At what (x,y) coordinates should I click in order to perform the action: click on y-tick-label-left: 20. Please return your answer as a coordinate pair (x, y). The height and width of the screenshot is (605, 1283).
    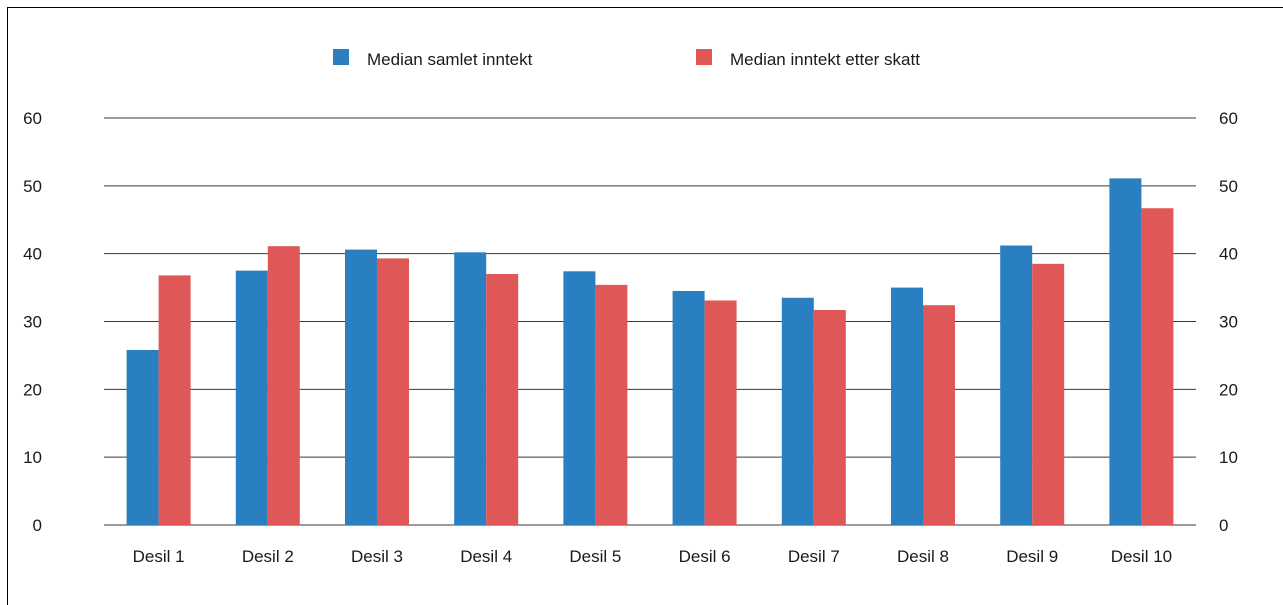
    Looking at the image, I should click on (32, 389).